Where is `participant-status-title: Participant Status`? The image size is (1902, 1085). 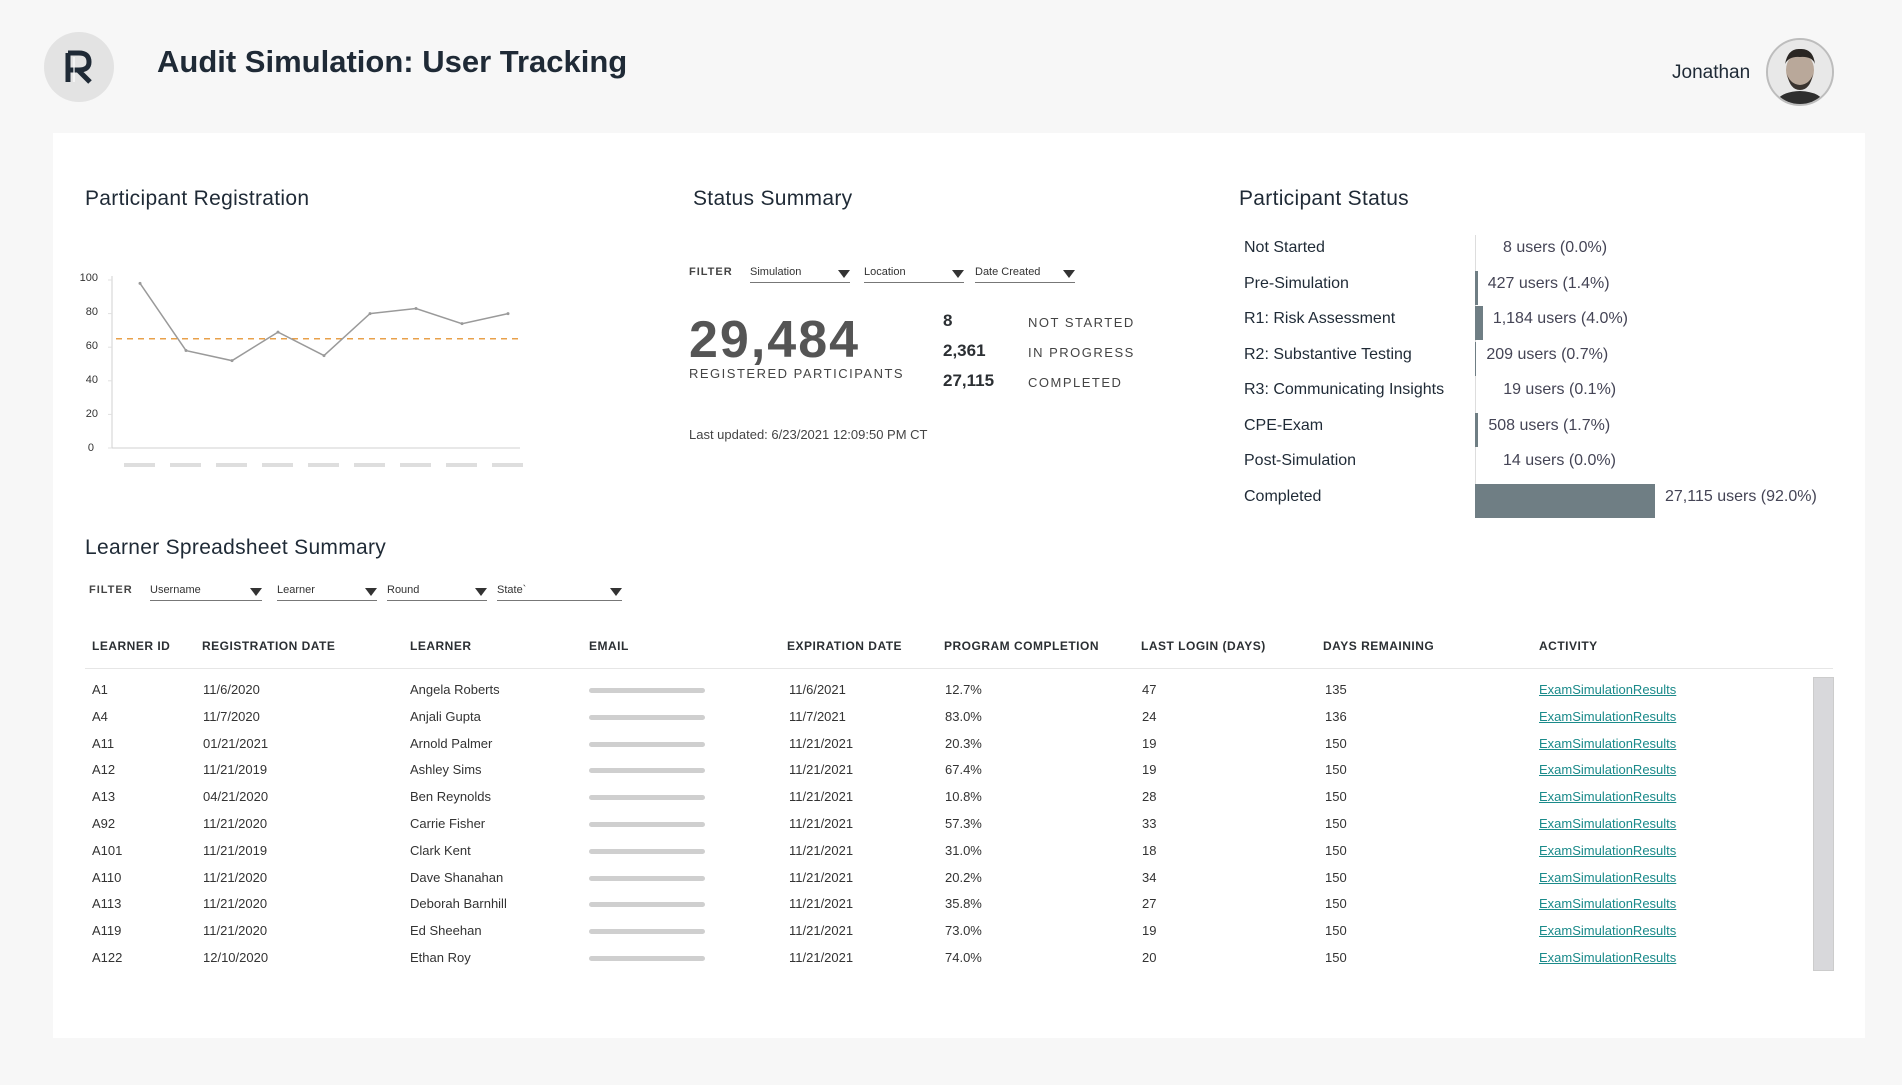 participant-status-title: Participant Status is located at coordinates (1324, 198).